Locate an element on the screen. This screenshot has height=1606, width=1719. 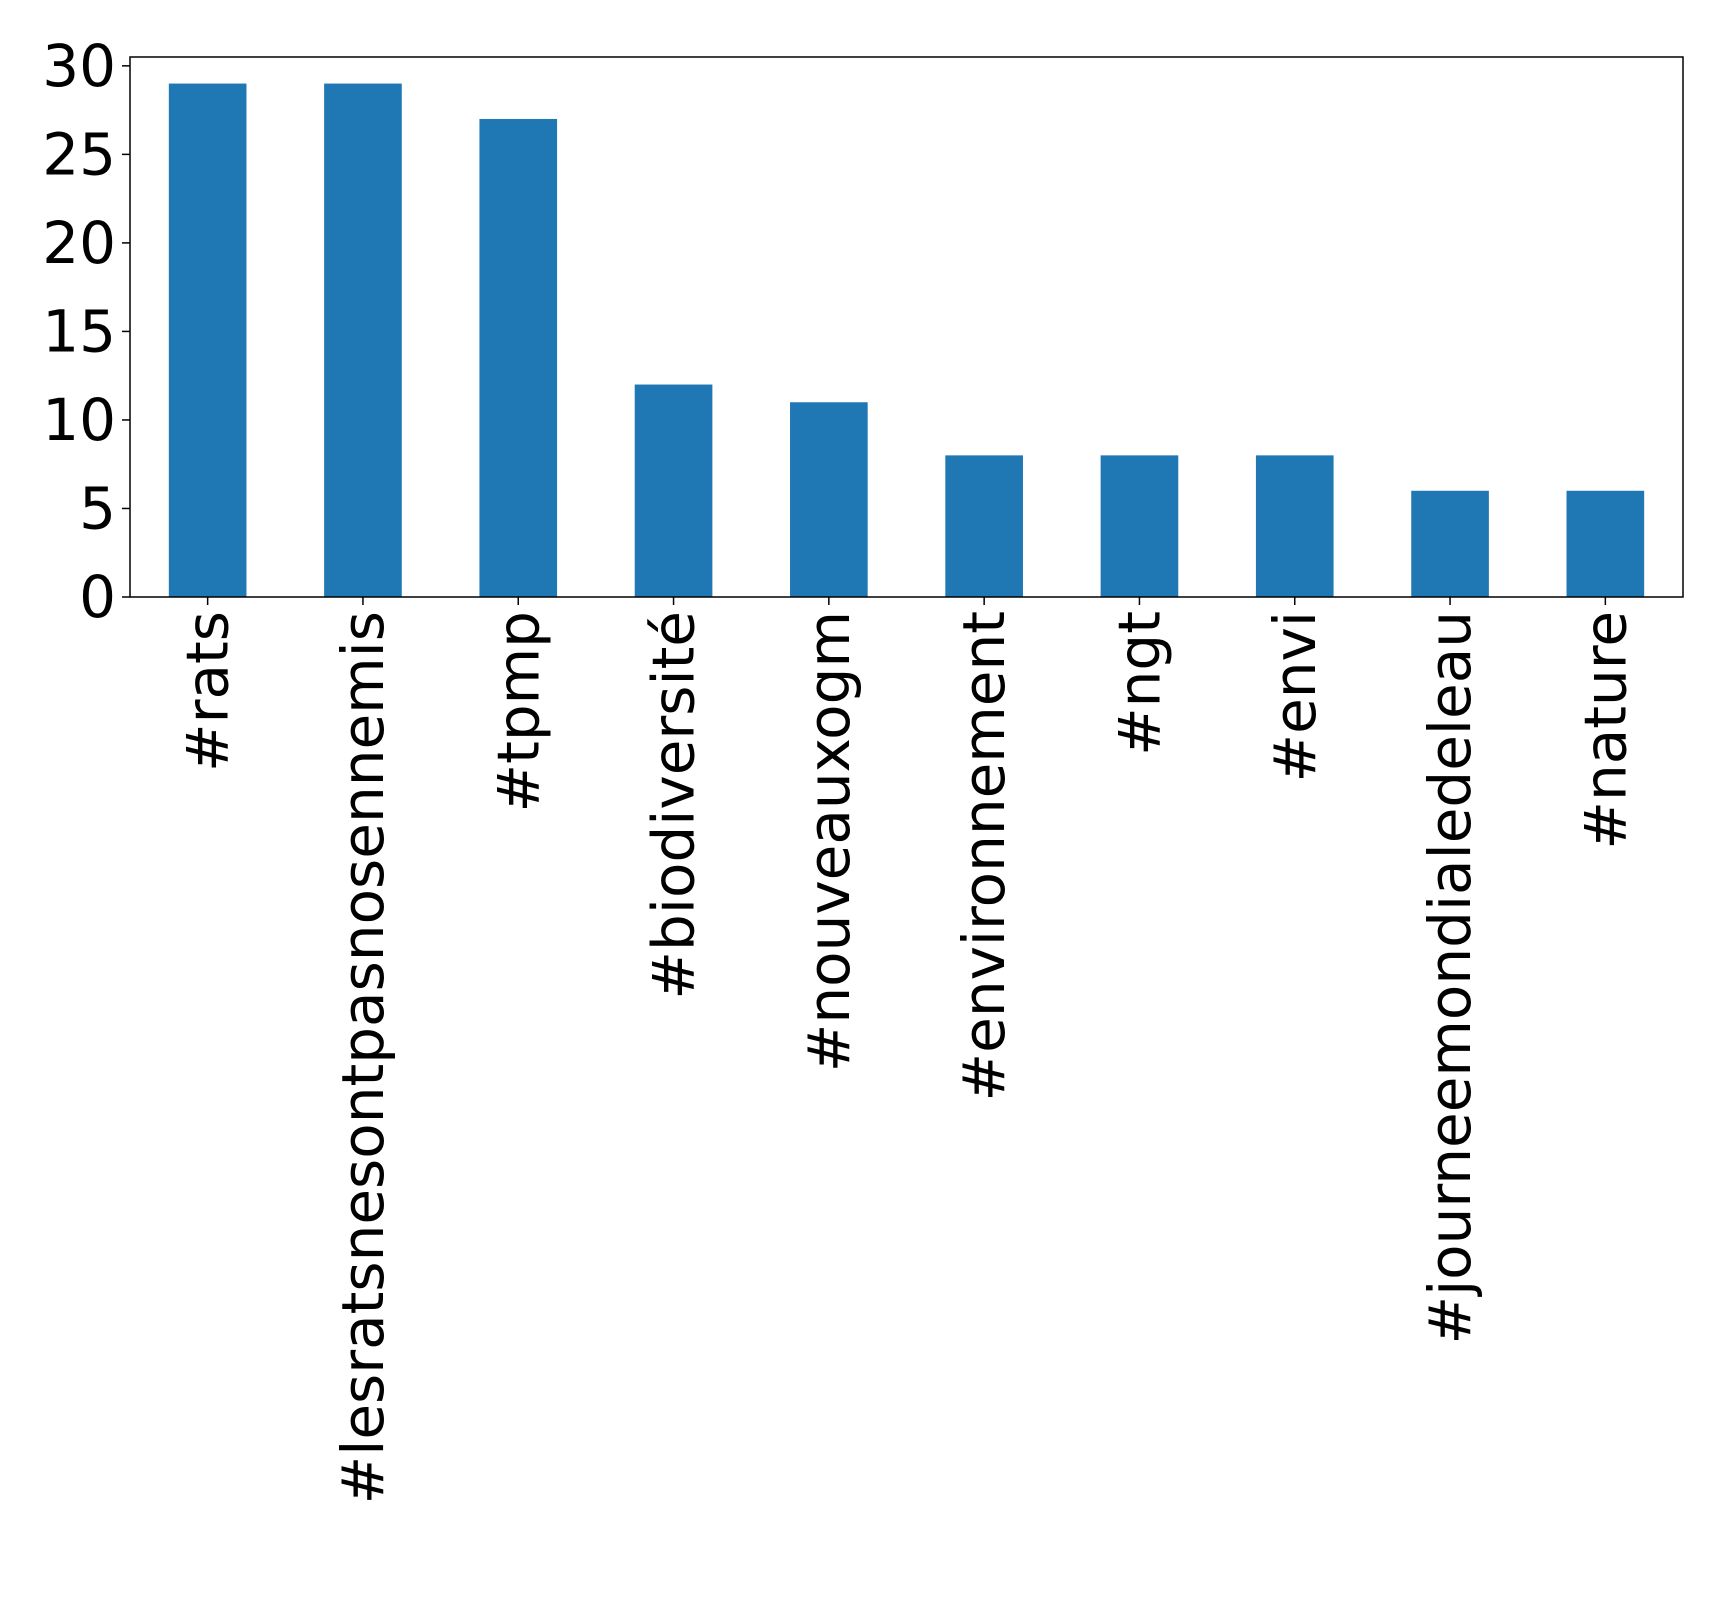
y-axis: 0 5 10 15 20 25 30 is located at coordinates (86, 331).